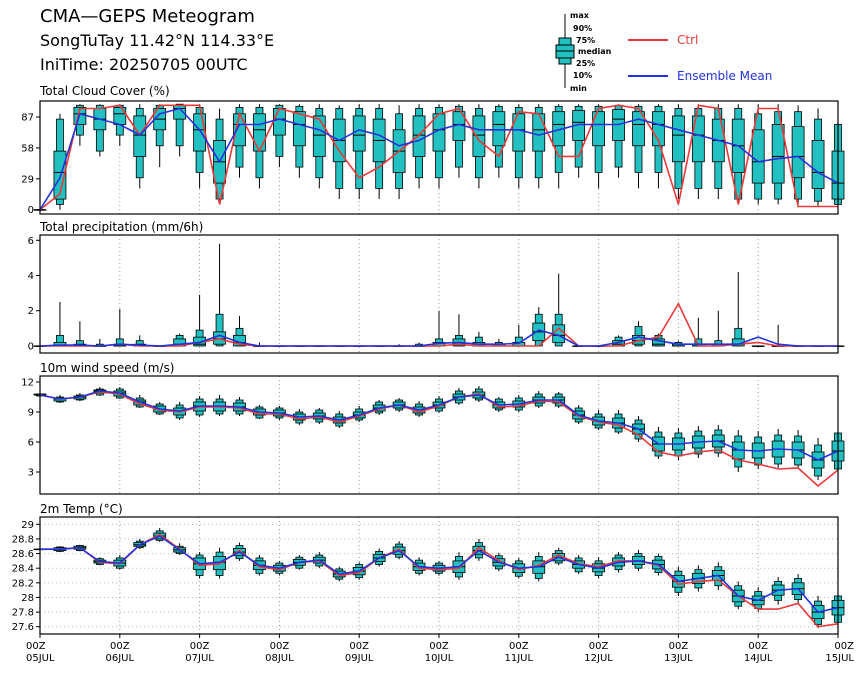 This screenshot has width=860, height=674. Describe the element at coordinates (23, 613) in the screenshot. I see `y-tick-label: 27.8` at that location.